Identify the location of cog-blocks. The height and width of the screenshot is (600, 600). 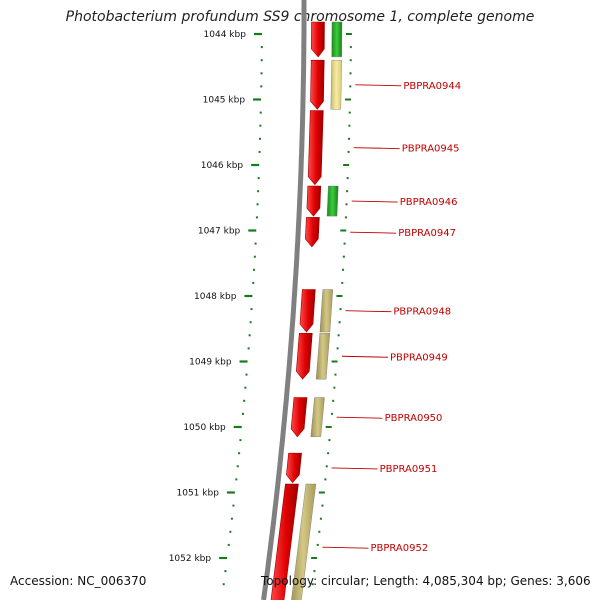
(317, 310).